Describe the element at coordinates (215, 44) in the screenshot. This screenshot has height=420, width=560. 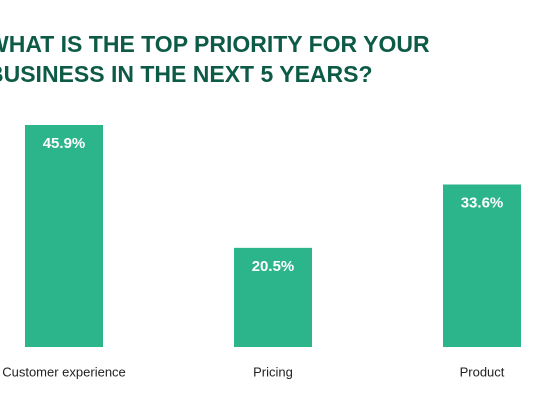
I see `chart-title-line: WHAT IS THE TOP PRIORITY FOR YOUR` at that location.